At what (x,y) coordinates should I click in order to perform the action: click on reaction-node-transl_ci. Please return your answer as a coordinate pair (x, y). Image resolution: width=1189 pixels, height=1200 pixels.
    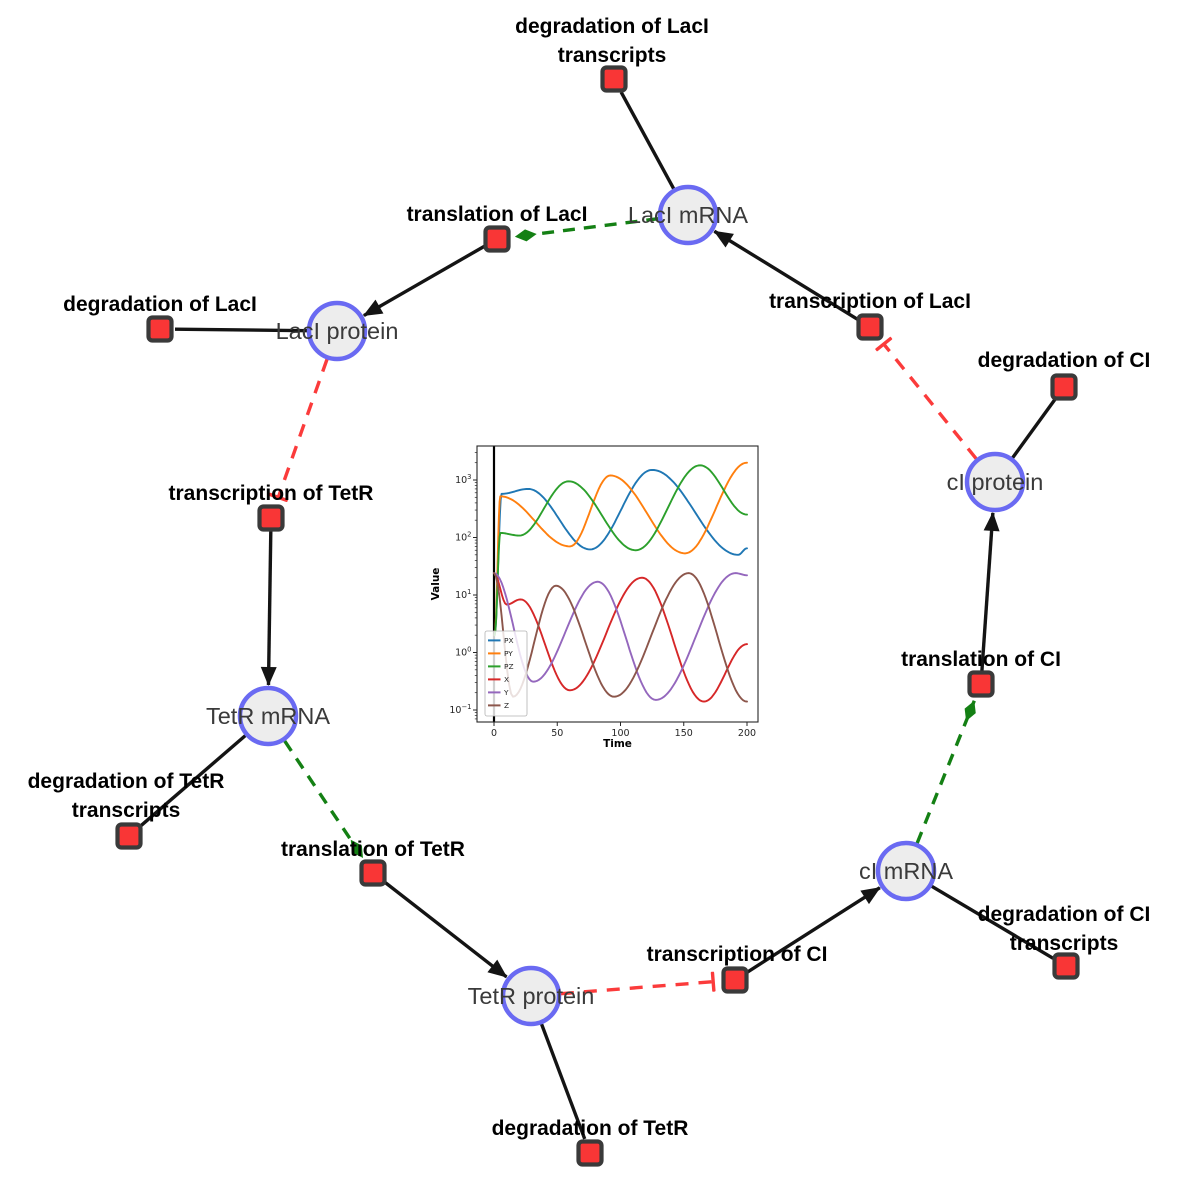
    Looking at the image, I should click on (981, 684).